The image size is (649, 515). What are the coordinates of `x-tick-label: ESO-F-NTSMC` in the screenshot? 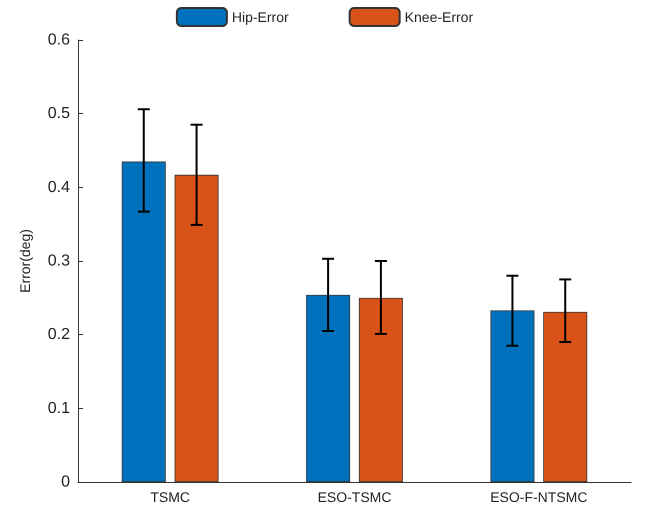 It's located at (539, 497).